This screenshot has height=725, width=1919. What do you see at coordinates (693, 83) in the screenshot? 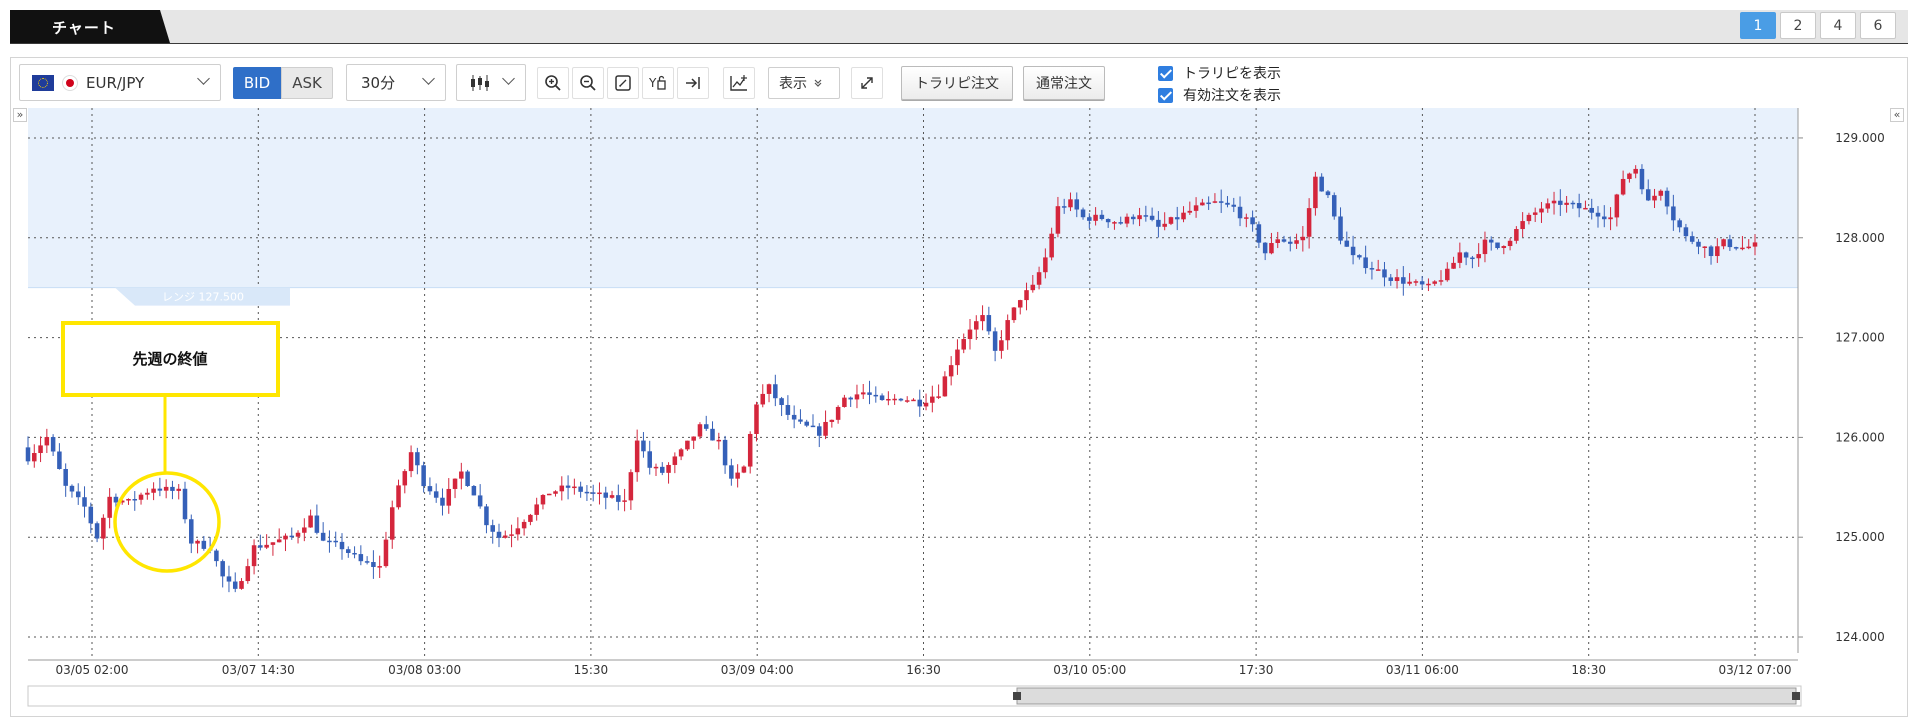
I see `jump-to-latest-icon` at bounding box center [693, 83].